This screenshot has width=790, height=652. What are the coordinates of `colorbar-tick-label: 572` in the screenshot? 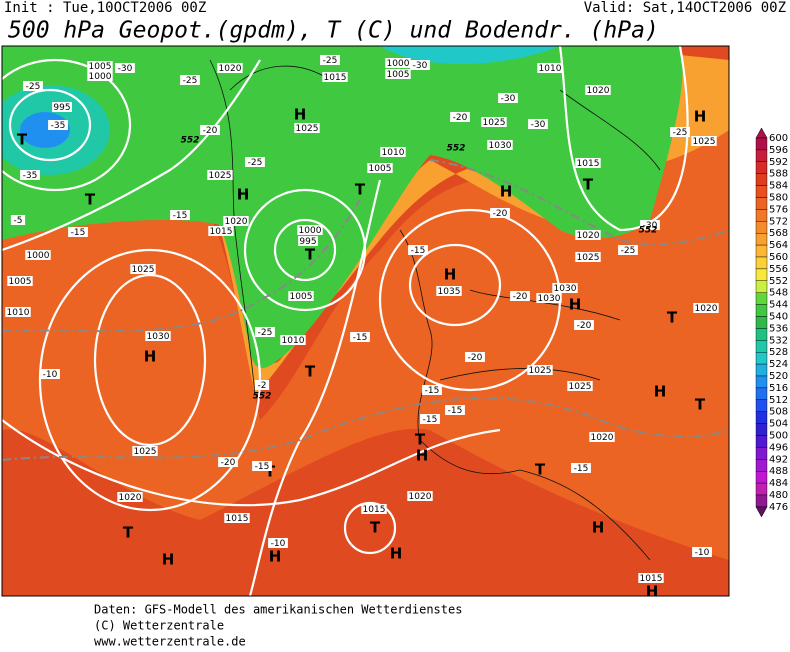 It's located at (778, 221).